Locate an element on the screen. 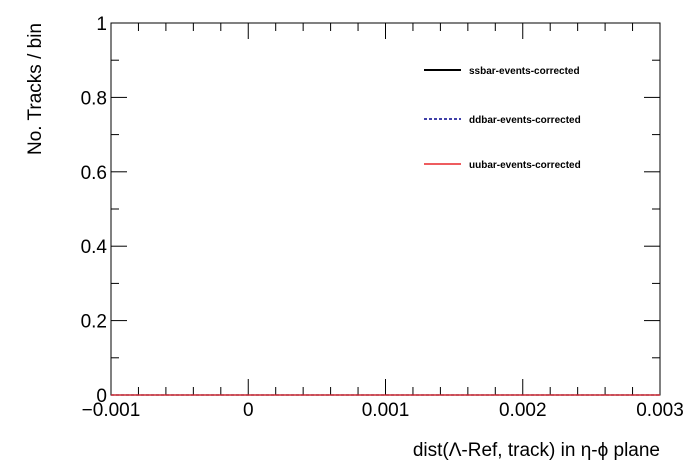 The height and width of the screenshot is (472, 696). y-axis-title: No. Tracks / bin is located at coordinates (35, 89).